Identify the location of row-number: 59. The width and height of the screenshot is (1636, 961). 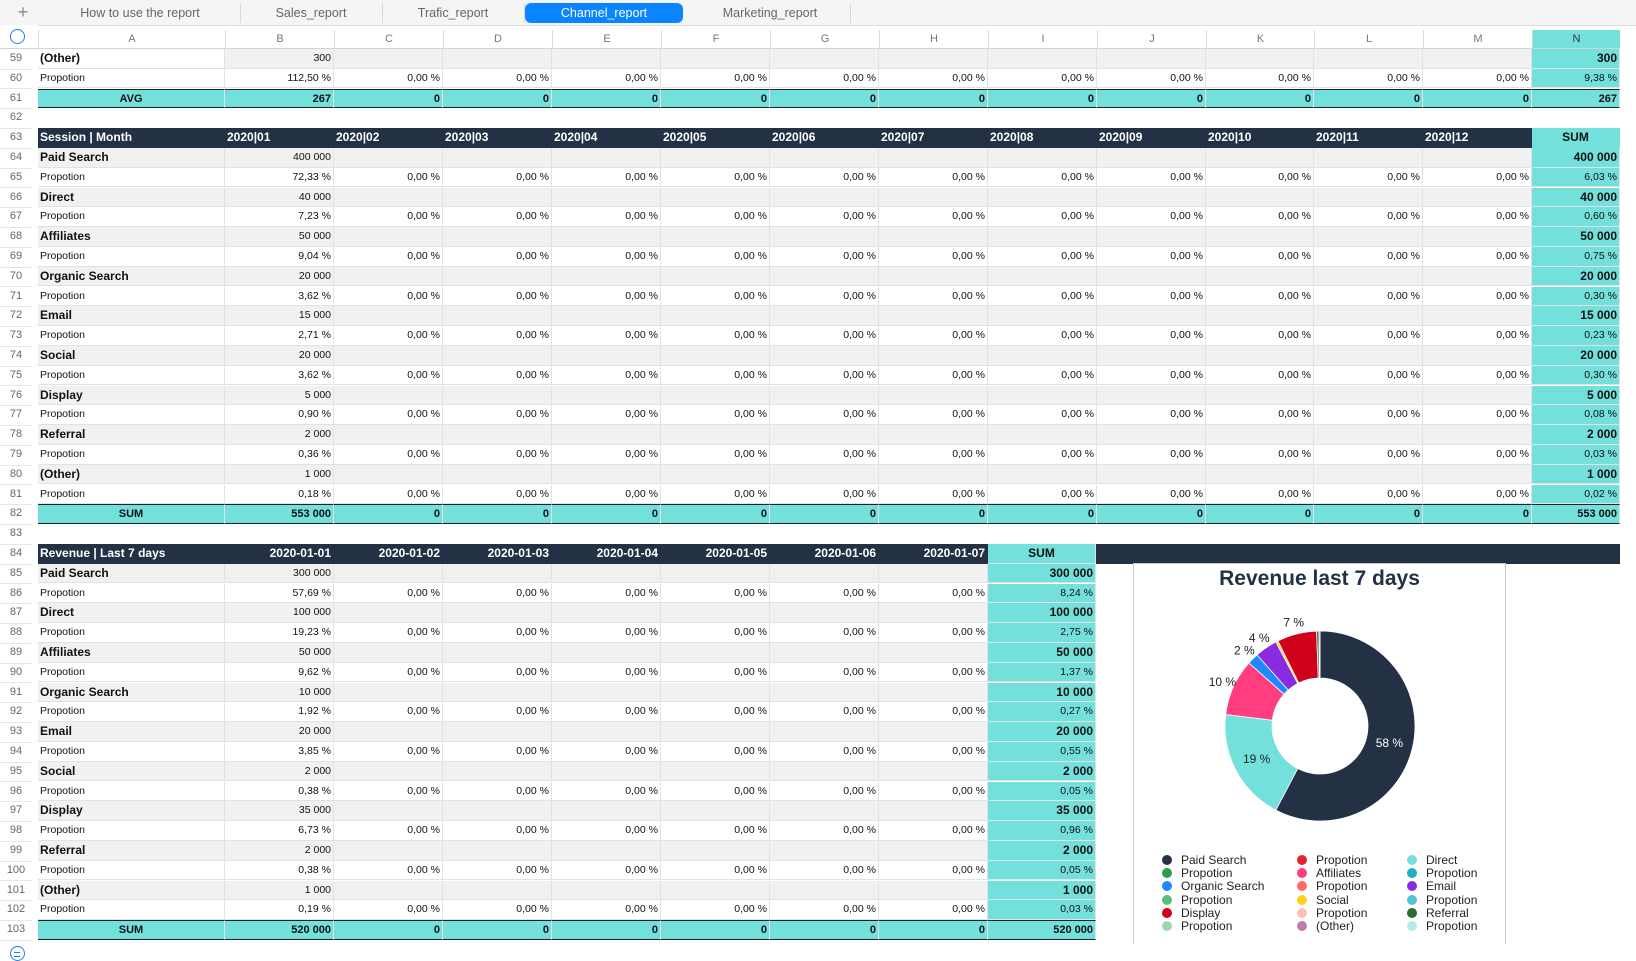
(16, 59).